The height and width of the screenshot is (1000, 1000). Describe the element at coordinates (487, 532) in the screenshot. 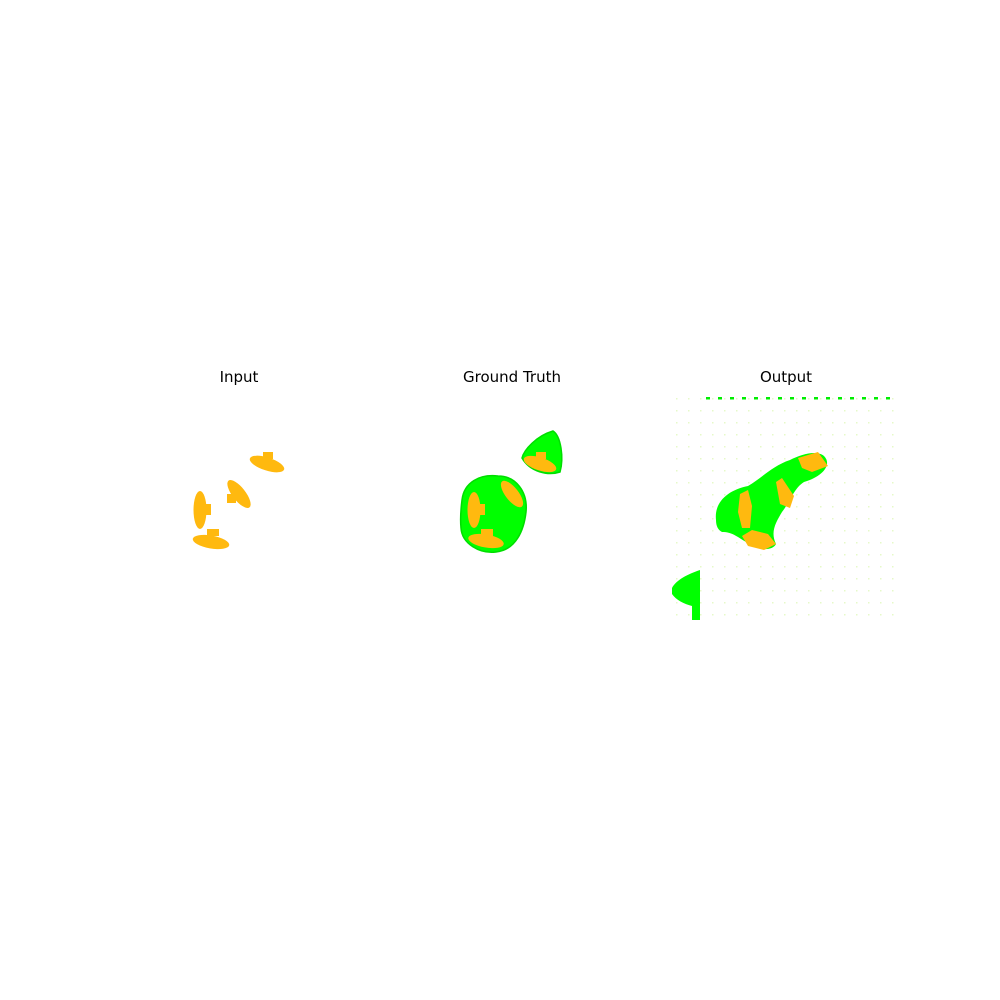

I see `ground-truth-object-4-tab` at that location.